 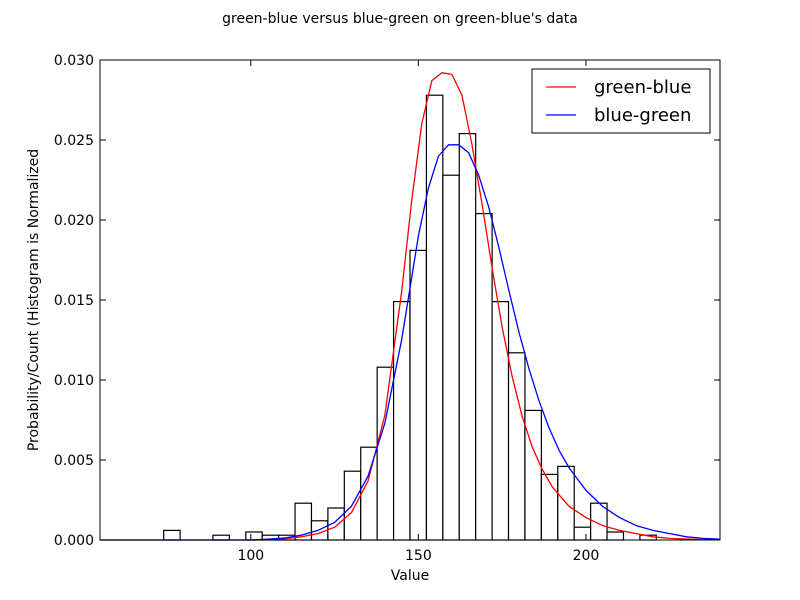 I want to click on y-tick-label: 0.020, so click(x=74, y=221).